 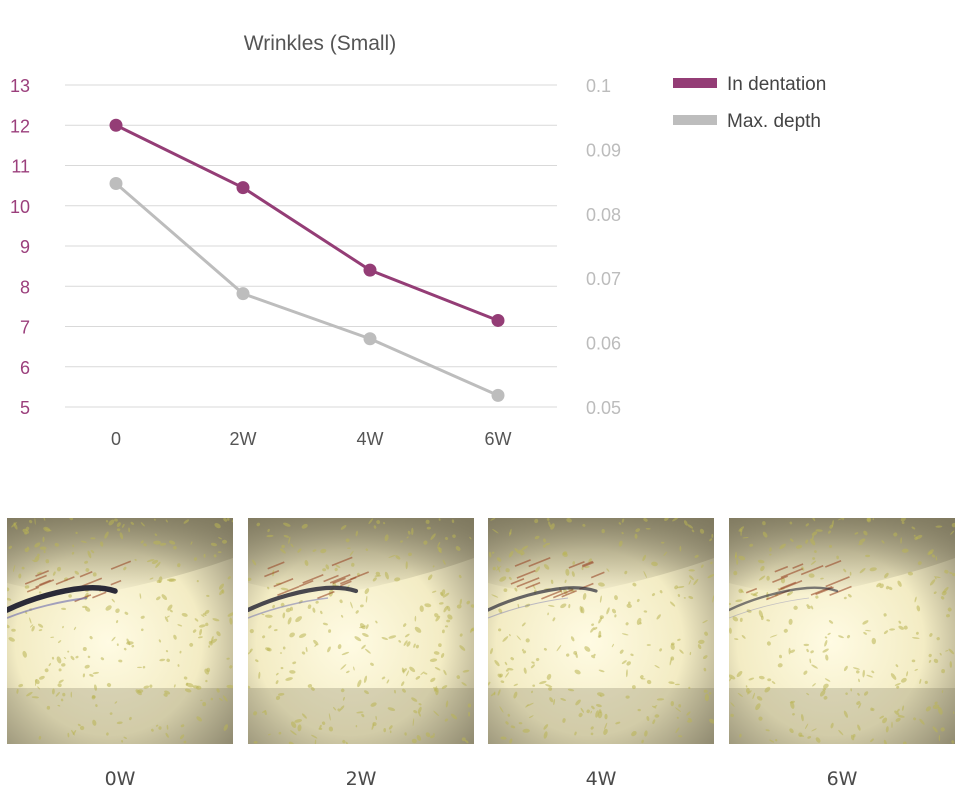 What do you see at coordinates (25, 247) in the screenshot?
I see `left-tick-label: 9` at bounding box center [25, 247].